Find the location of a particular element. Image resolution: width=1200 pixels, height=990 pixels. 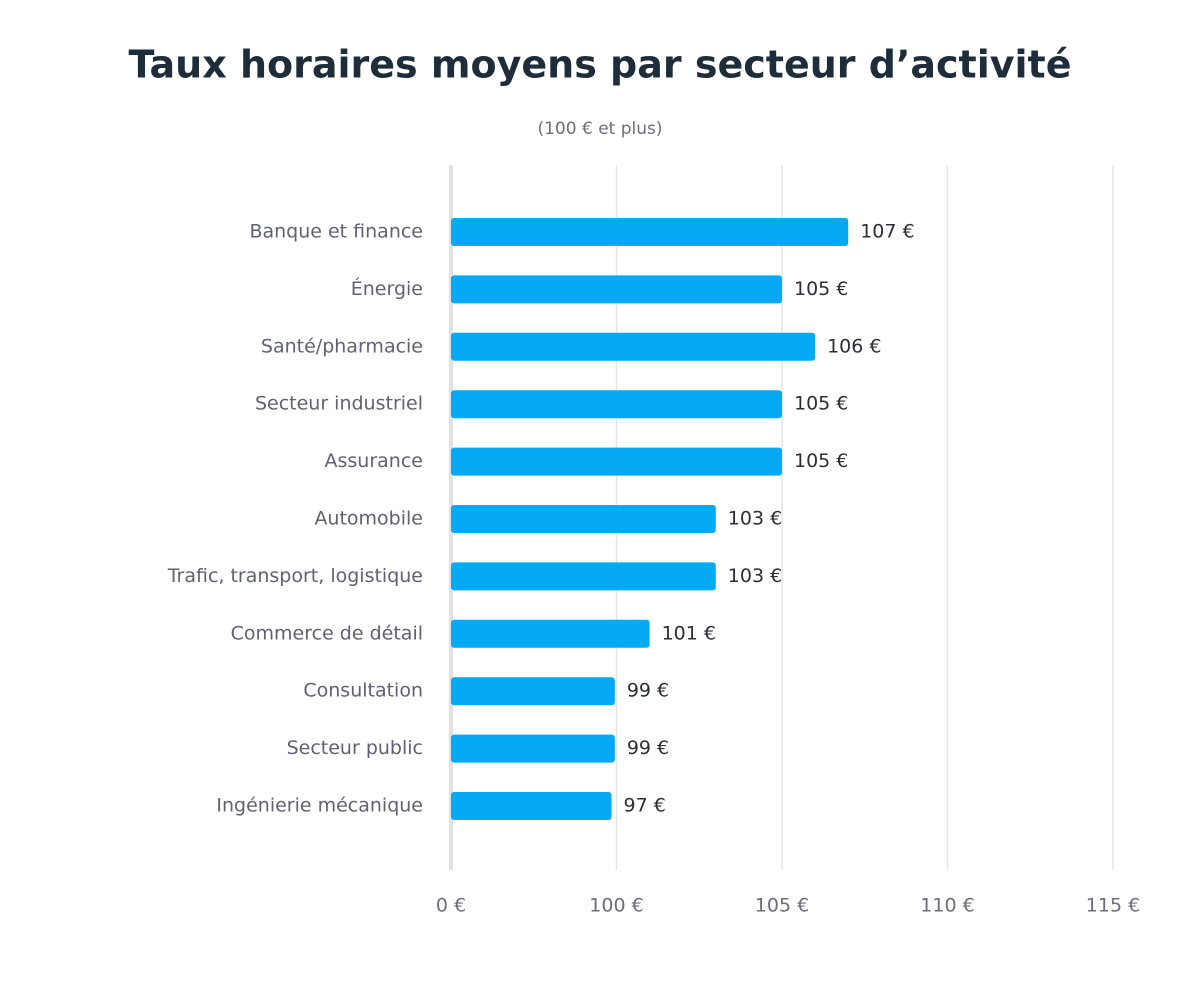

y-tick-label: Automobile is located at coordinates (368, 519).